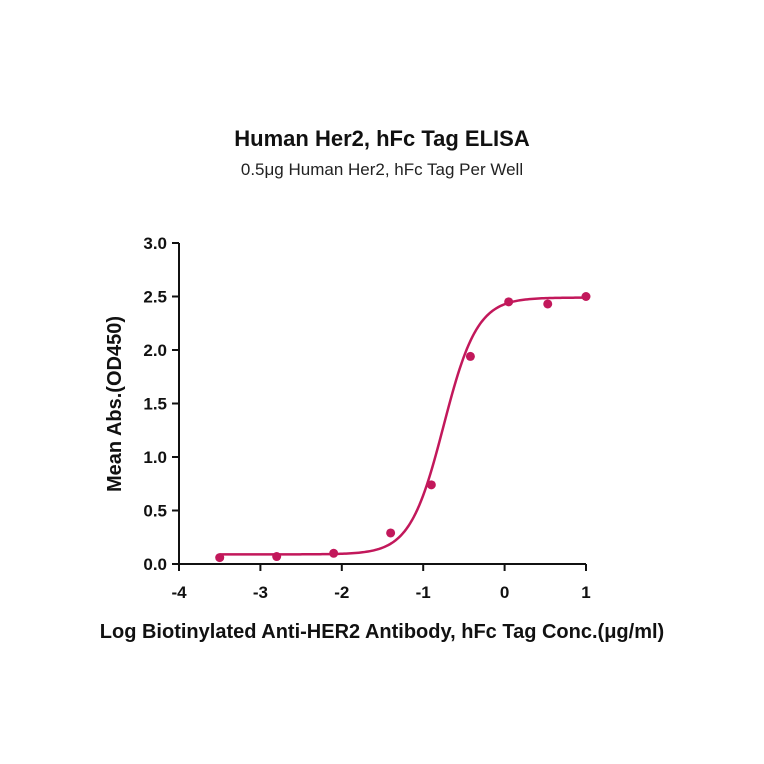 This screenshot has height=764, width=764. I want to click on y-tick-label: 2.5, so click(155, 297).